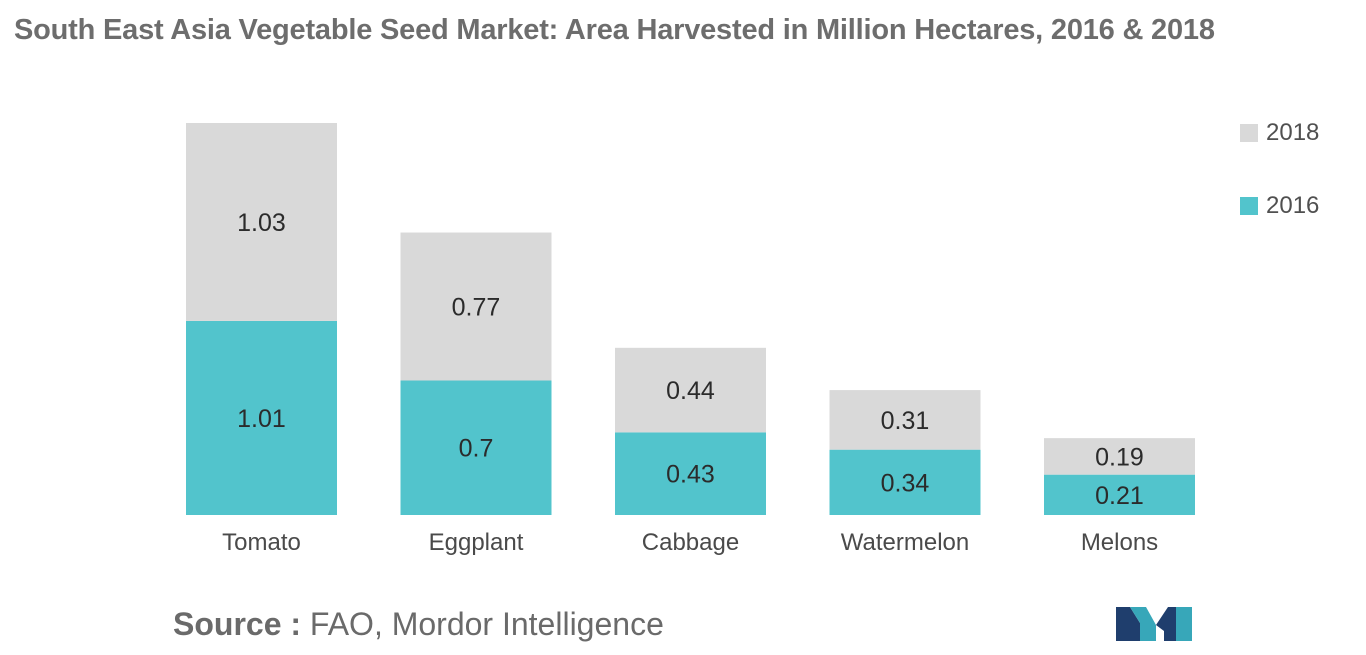 This screenshot has width=1366, height=655. I want to click on data-label-eggplant-2016: 0.7, so click(476, 449).